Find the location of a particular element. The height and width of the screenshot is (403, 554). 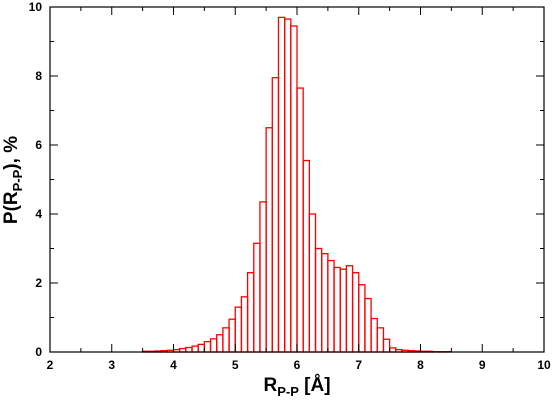

x-tick-label: 9 is located at coordinates (482, 365).